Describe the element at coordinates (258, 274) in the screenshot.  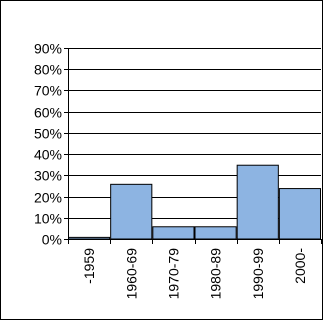
I see `x-tick-label: 1990-99` at that location.